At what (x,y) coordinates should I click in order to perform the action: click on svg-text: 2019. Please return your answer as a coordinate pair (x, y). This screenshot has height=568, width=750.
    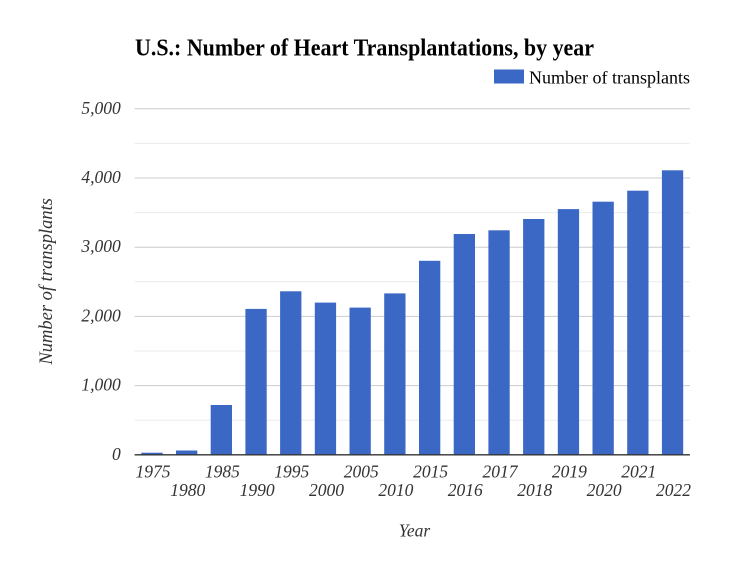
    Looking at the image, I should click on (569, 472).